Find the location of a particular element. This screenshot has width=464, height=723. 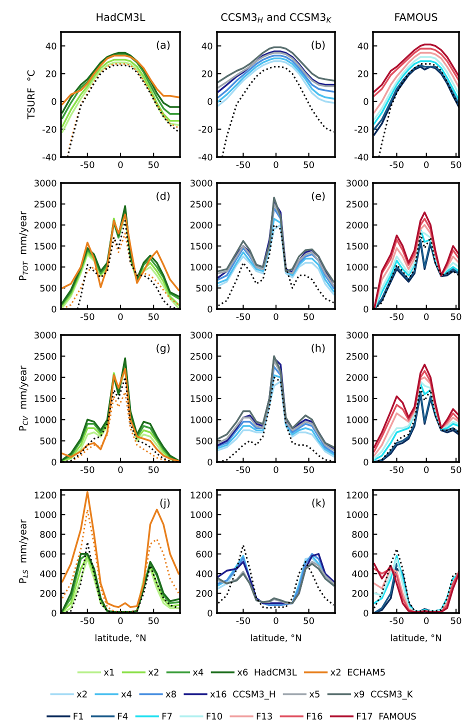

y-axis-title: P$_{LS}$ mm/year is located at coordinates (23, 551).